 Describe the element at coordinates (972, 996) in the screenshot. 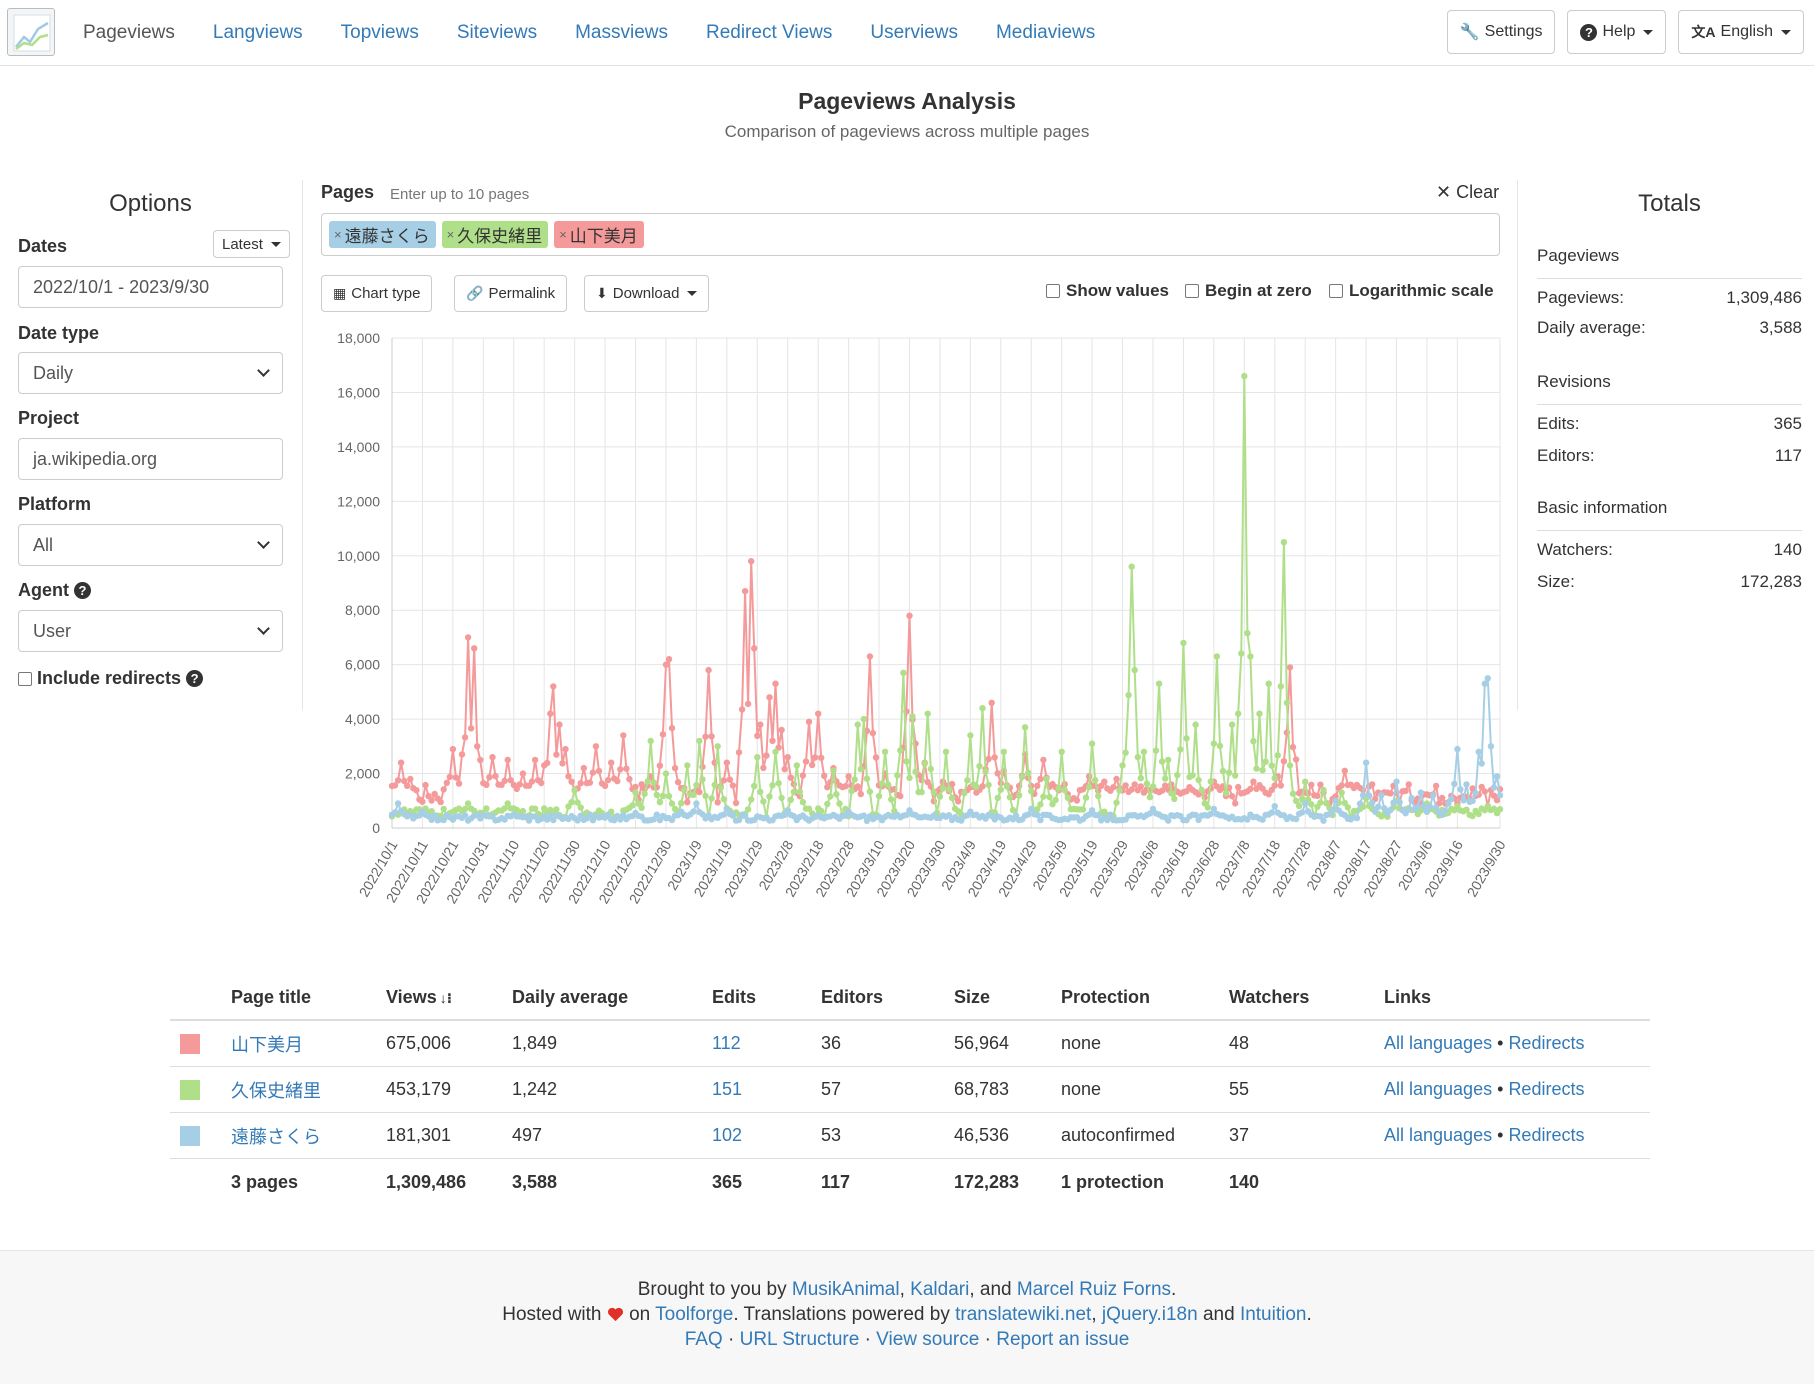

I see `col-size: Size` at that location.